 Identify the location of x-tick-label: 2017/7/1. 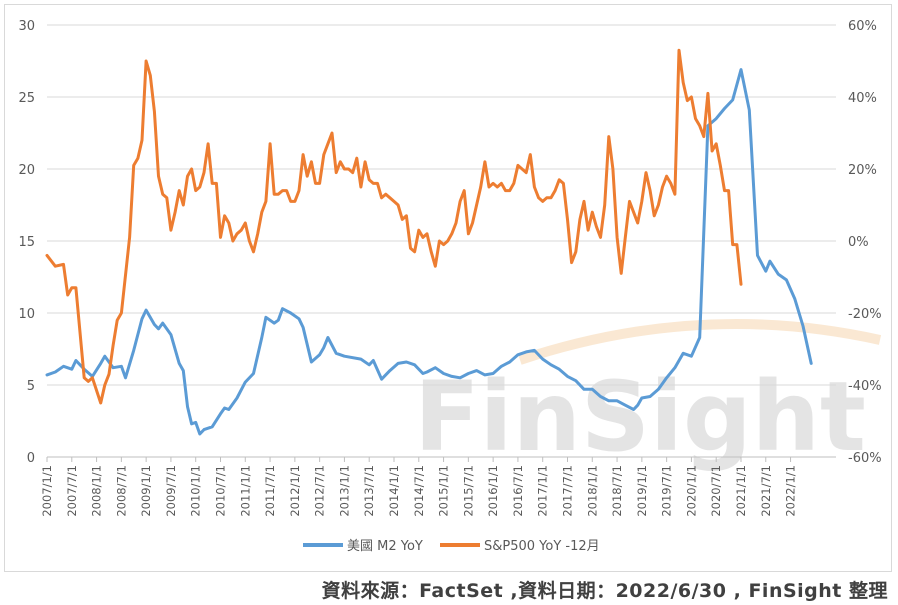
(567, 491).